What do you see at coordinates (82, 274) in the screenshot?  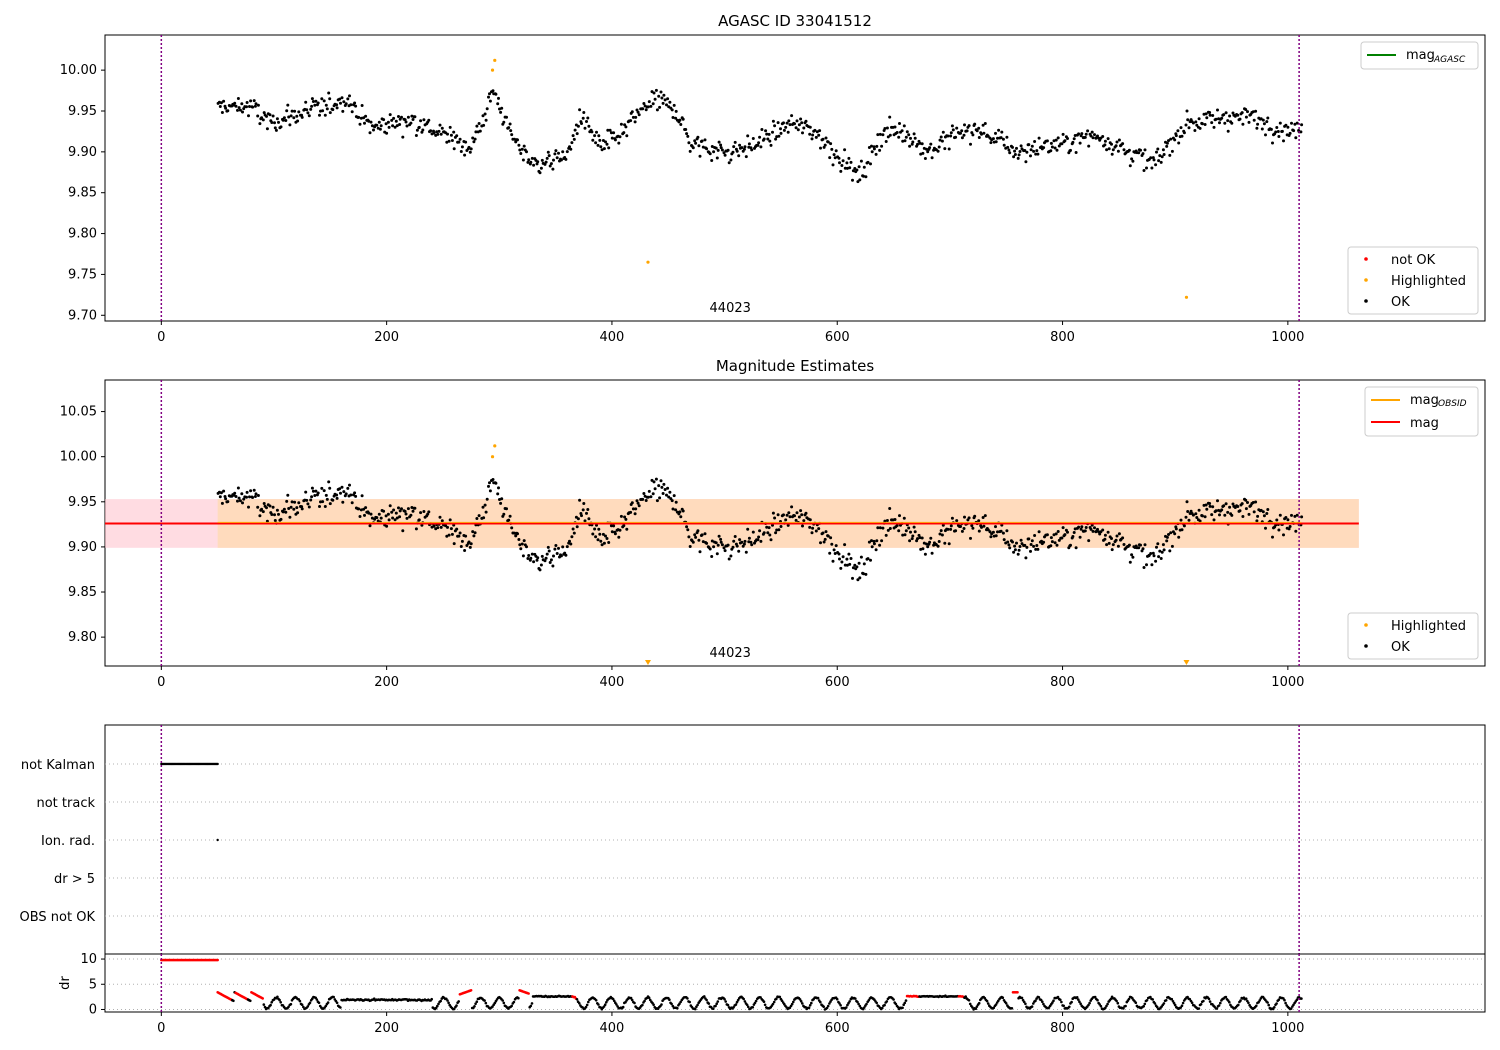 I see `y-tick-label: 9.75` at bounding box center [82, 274].